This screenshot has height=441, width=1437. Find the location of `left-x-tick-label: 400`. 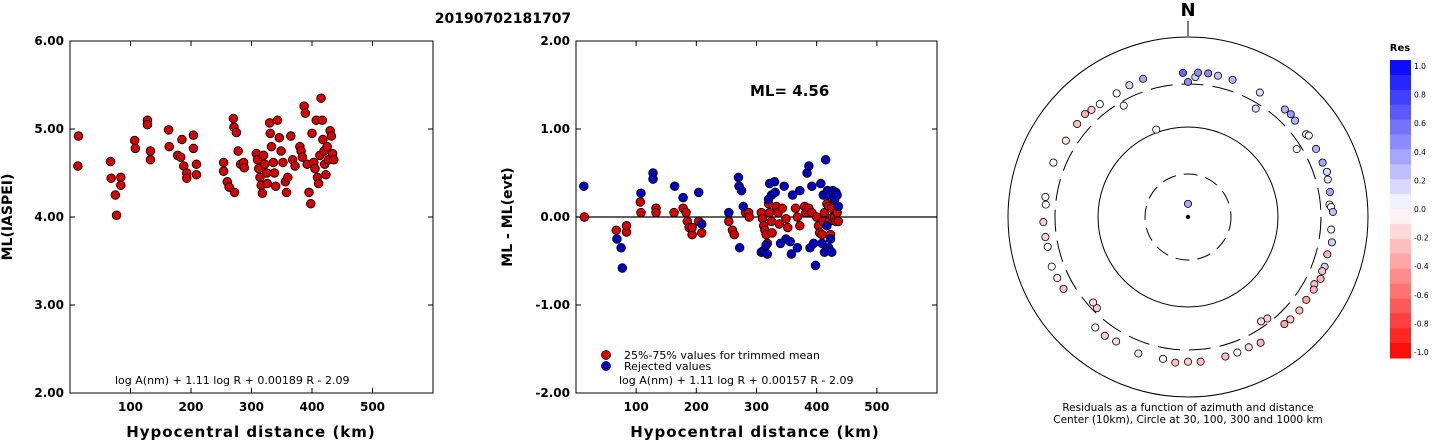

left-x-tick-label: 400 is located at coordinates (311, 407).